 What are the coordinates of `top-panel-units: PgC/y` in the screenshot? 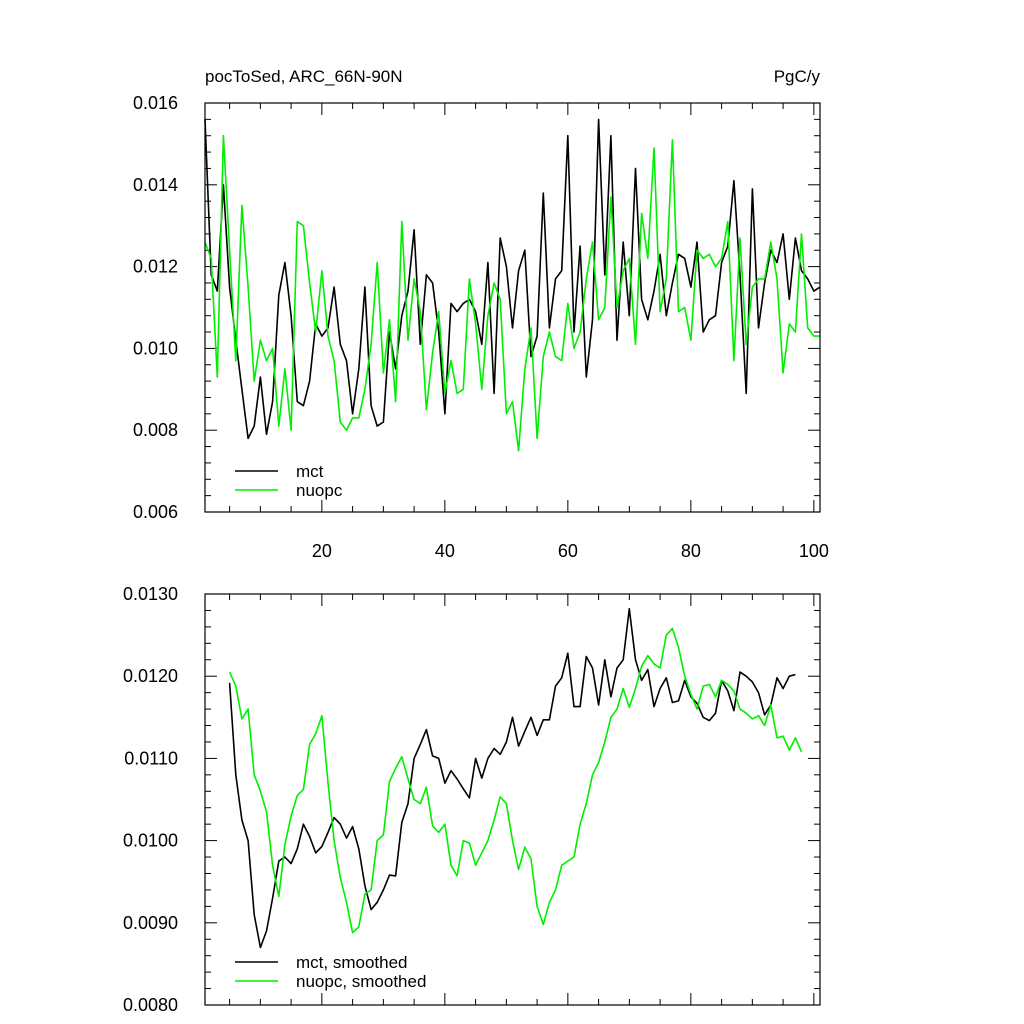 It's located at (797, 76).